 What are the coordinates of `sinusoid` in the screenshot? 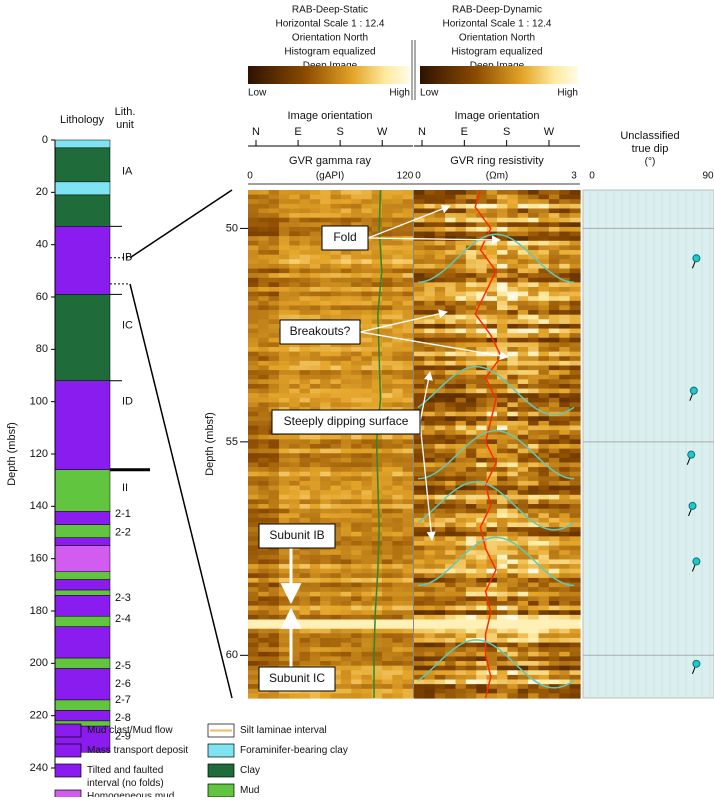 It's located at (496, 506).